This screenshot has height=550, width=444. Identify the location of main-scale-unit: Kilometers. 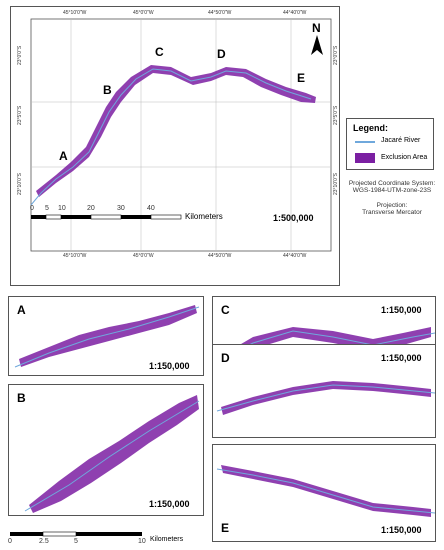
(204, 216).